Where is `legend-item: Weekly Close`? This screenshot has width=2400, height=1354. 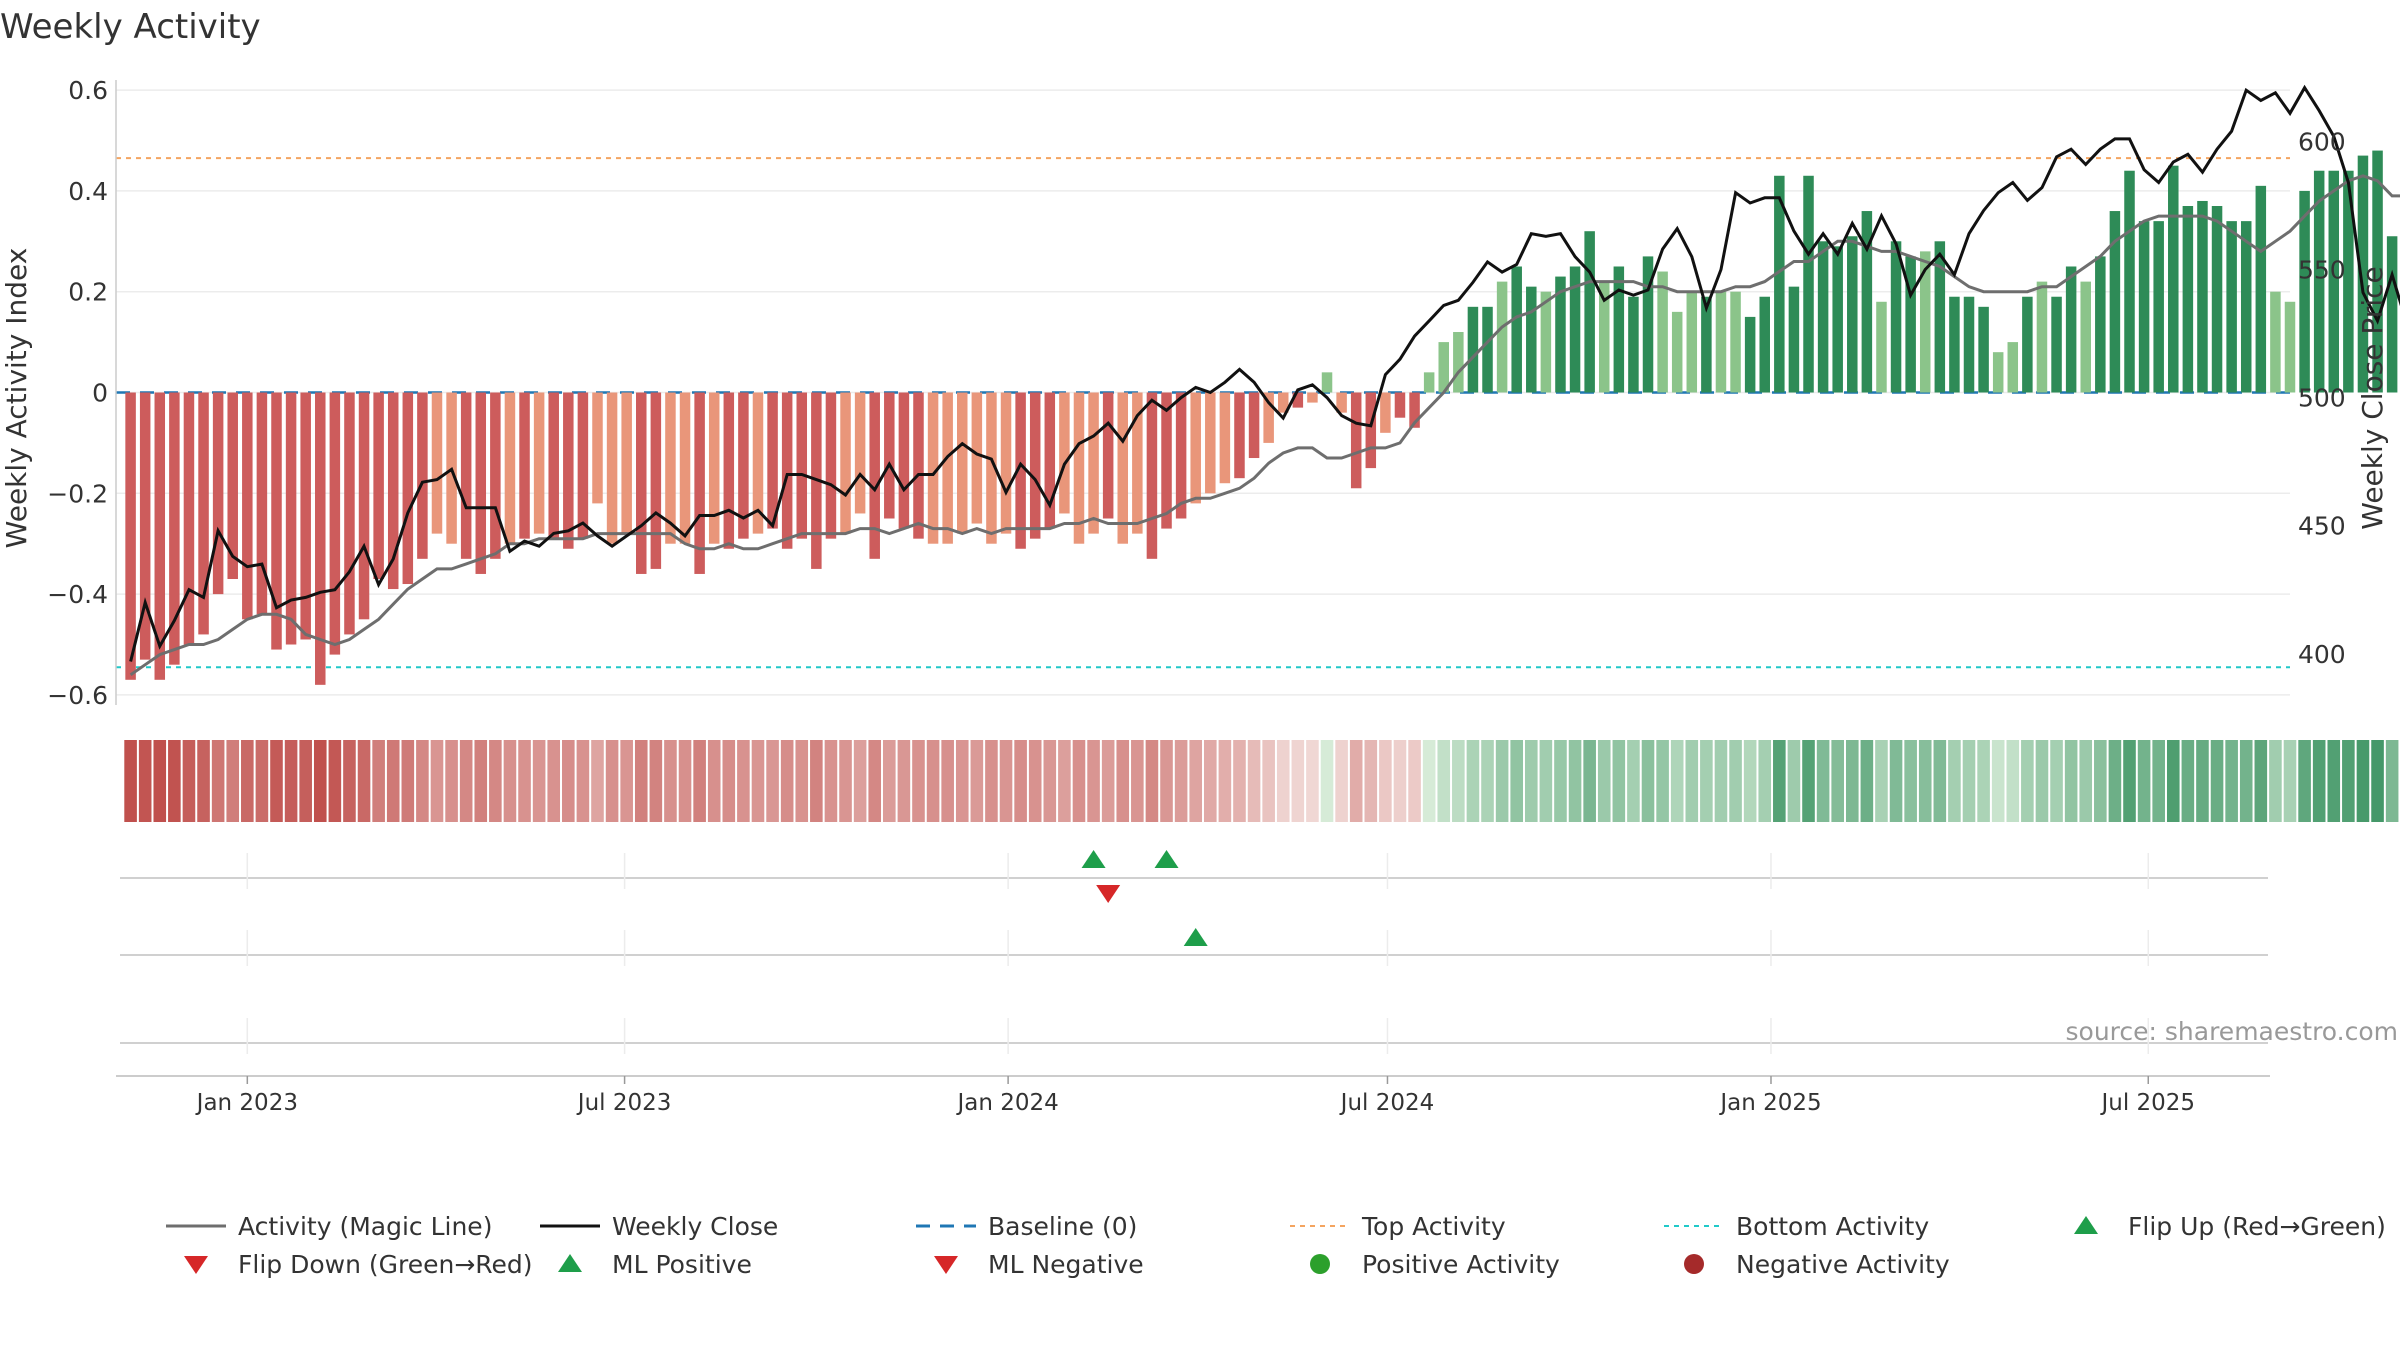
legend-item: Weekly Close is located at coordinates (659, 1226).